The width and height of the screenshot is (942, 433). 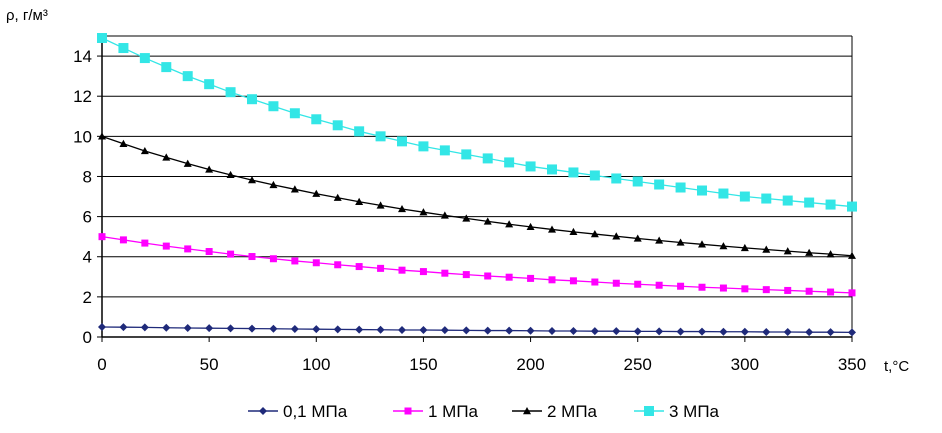 I want to click on legend-label: 3 МПа, so click(x=694, y=411).